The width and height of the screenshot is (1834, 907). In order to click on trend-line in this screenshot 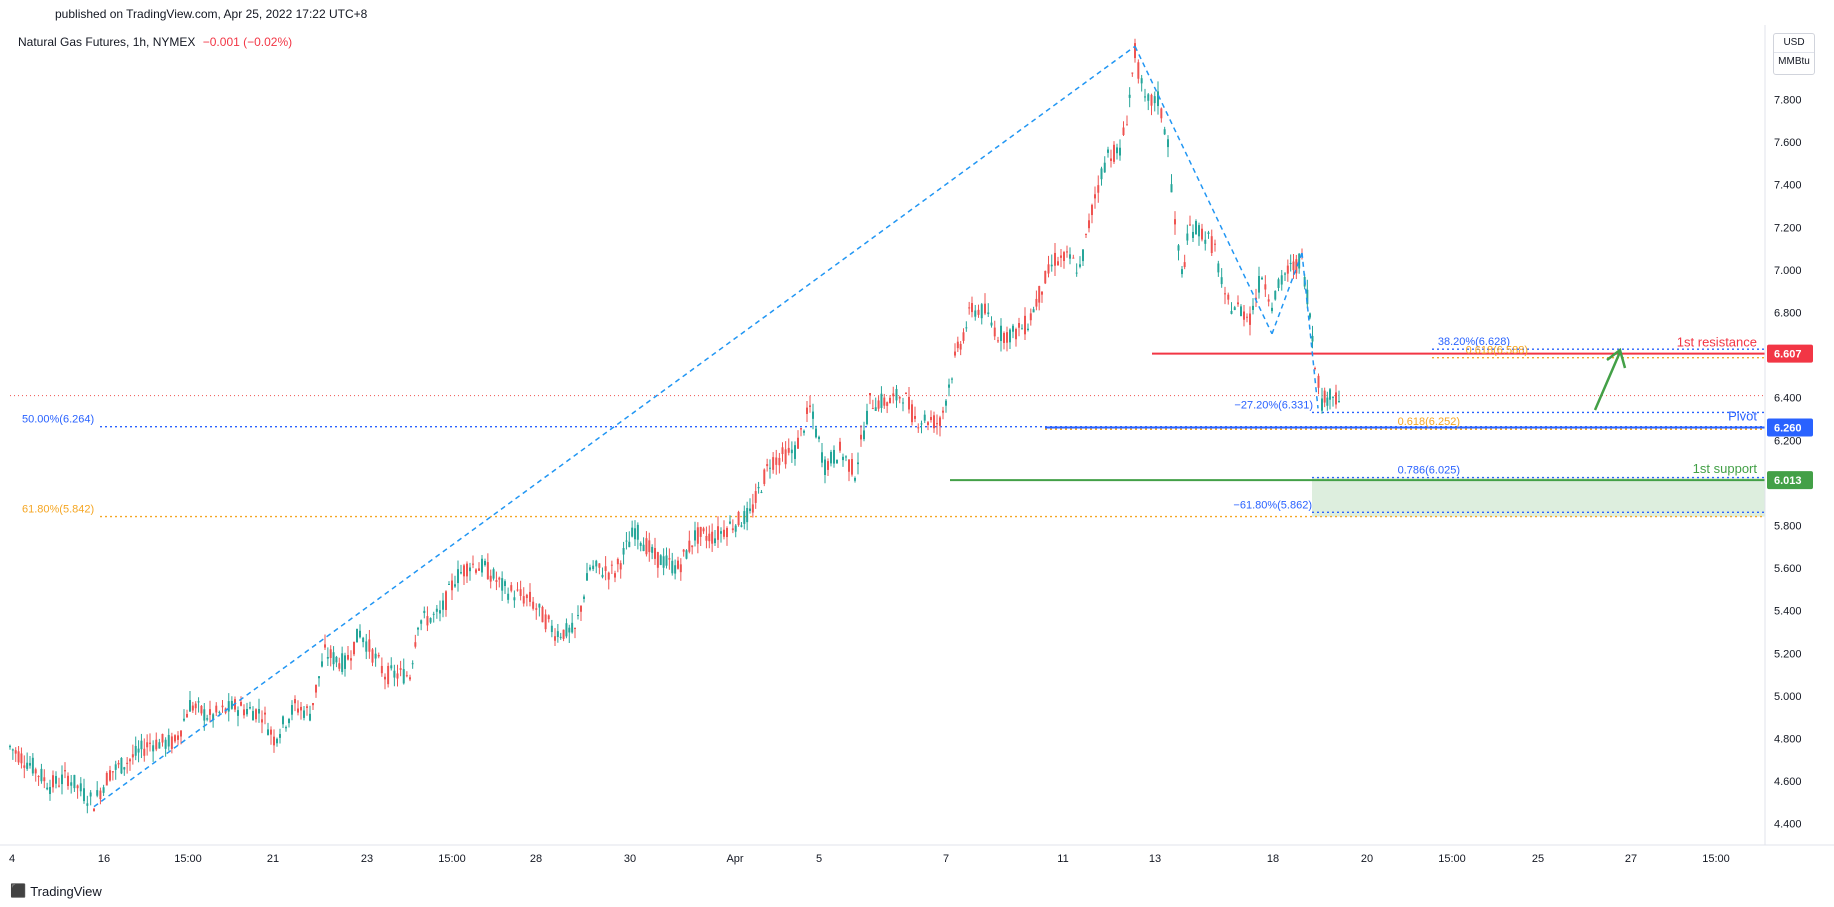, I will do `click(1310, 330)`.